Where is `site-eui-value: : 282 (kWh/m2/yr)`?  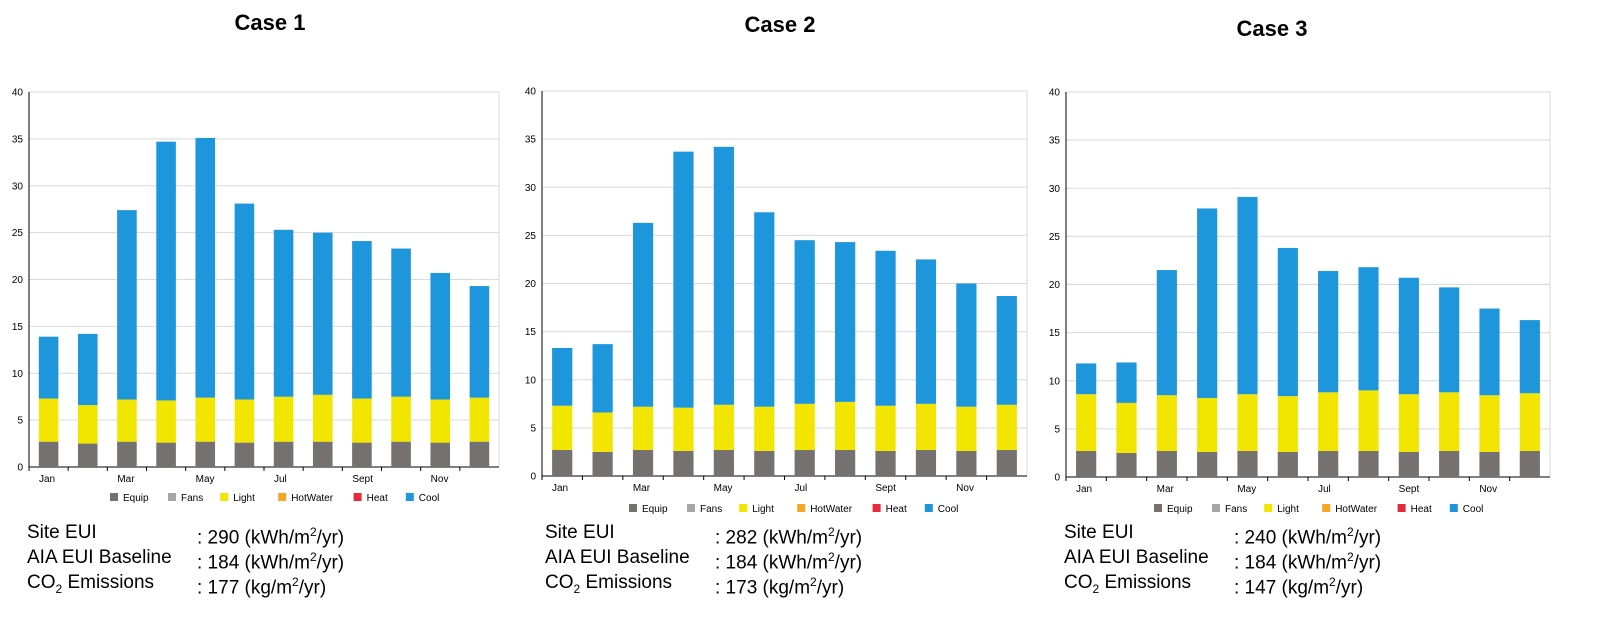 site-eui-value: : 282 (kWh/m2/yr) is located at coordinates (789, 537).